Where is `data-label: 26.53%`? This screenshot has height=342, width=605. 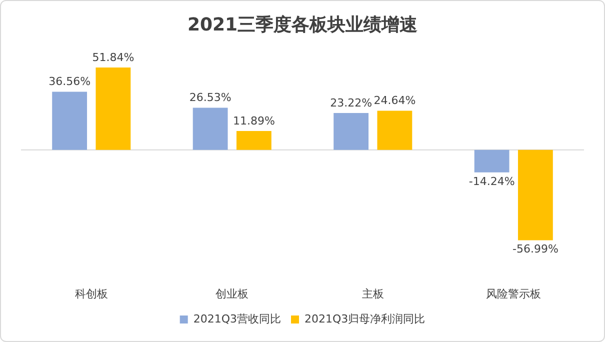
data-label: 26.53% is located at coordinates (210, 97).